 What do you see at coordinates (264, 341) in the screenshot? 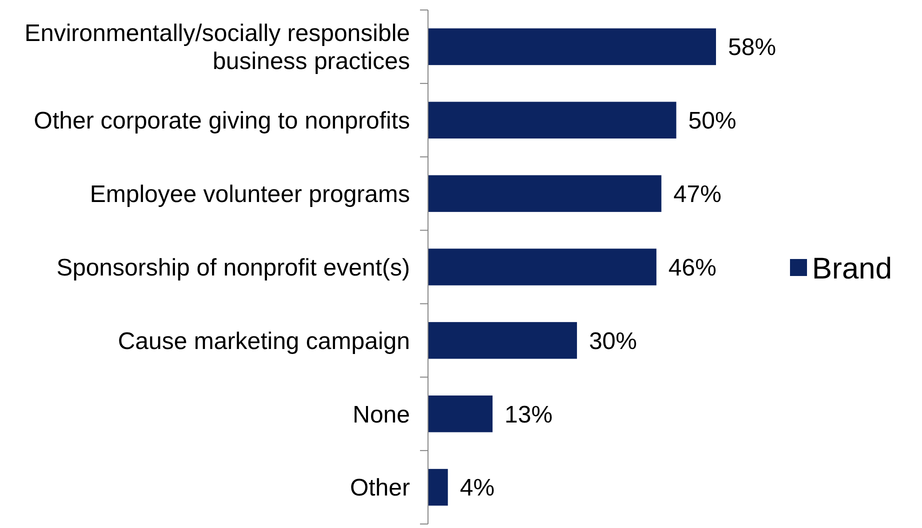
I see `y-tick-label: Cause marketing campaign` at bounding box center [264, 341].